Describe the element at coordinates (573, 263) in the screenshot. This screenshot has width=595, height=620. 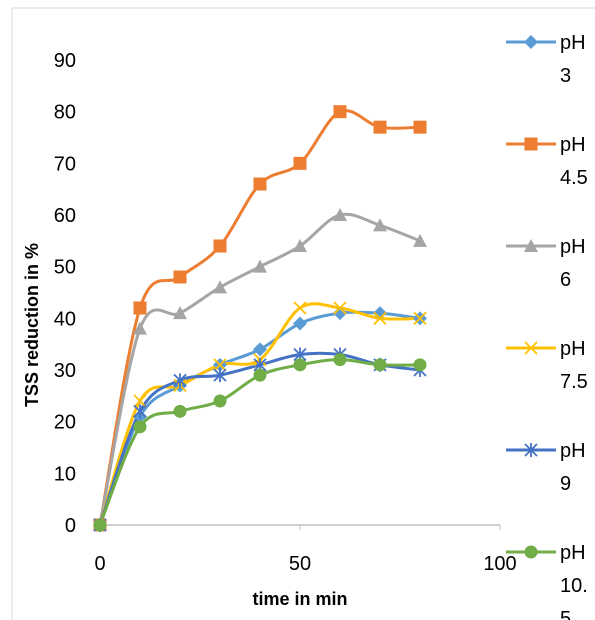
I see `legend-label-ph-6: pH 6` at that location.